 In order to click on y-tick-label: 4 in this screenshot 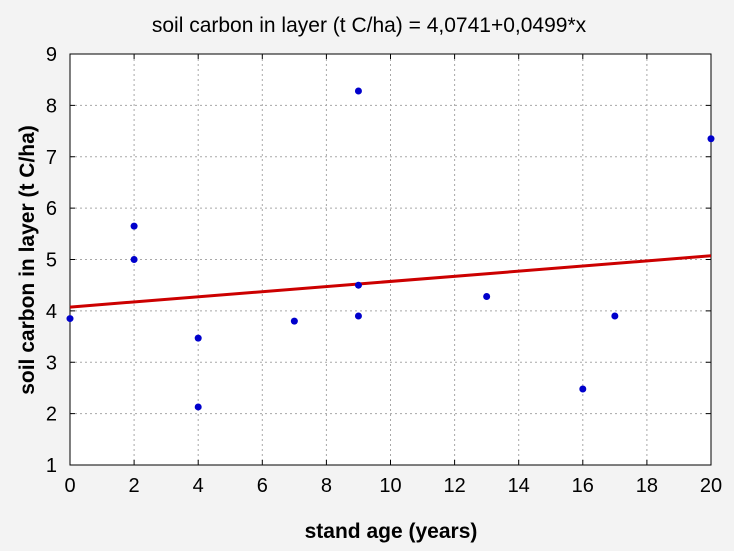, I will do `click(51, 312)`.